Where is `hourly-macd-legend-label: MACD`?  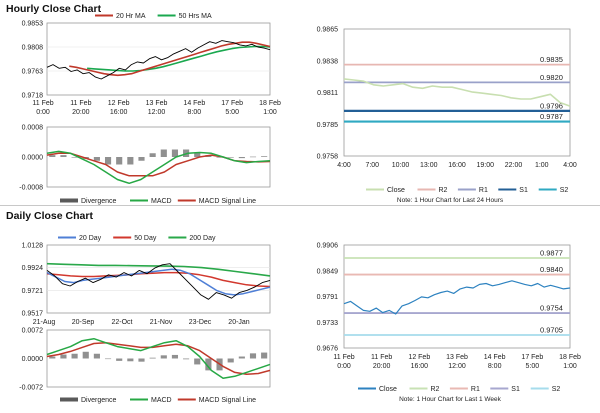
hourly-macd-legend-label: MACD is located at coordinates (161, 201).